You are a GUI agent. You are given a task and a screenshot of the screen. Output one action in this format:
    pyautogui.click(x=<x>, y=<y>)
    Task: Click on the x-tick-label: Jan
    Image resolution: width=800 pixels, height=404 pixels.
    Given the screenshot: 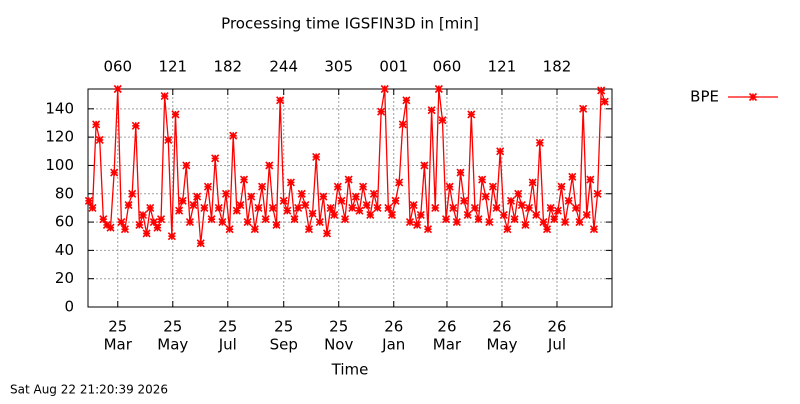 What is the action you would take?
    pyautogui.click(x=393, y=345)
    